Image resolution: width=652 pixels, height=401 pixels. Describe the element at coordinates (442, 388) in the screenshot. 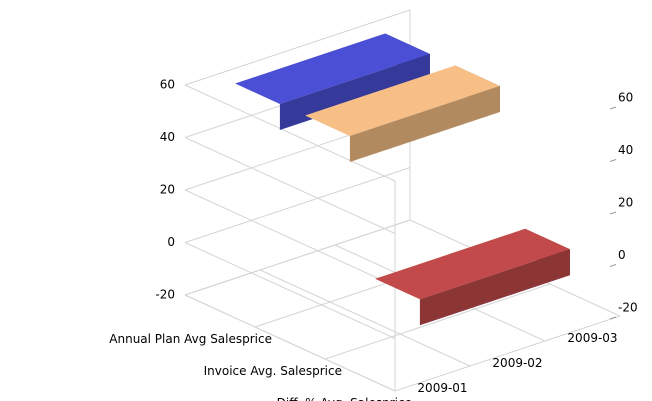

I see `x-tick-label: 2009-01` at that location.